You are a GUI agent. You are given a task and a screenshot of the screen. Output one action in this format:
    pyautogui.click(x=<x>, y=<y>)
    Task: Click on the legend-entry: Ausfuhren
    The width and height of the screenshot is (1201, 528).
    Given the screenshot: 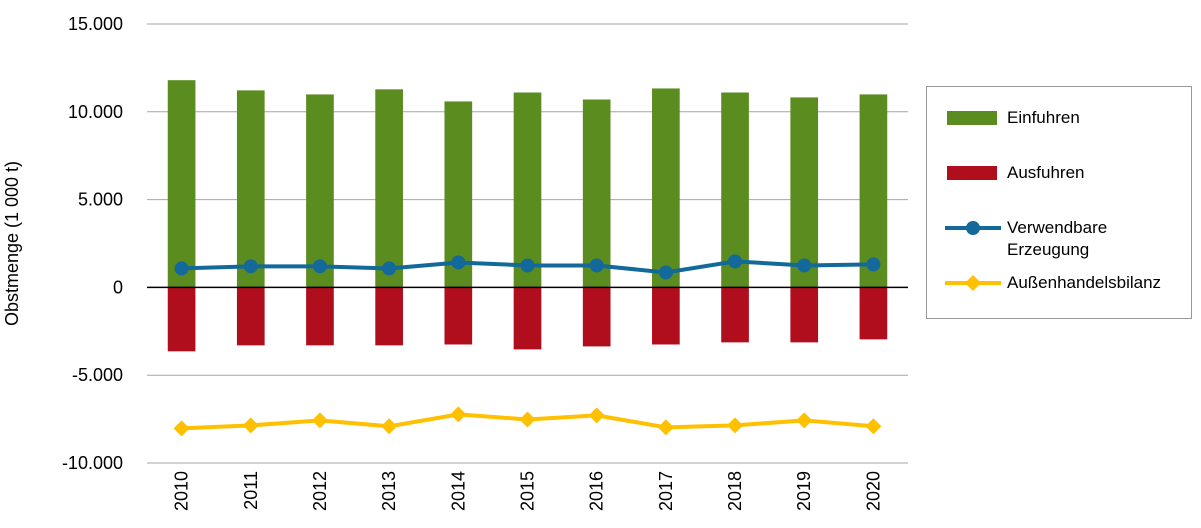 What is the action you would take?
    pyautogui.click(x=1056, y=173)
    